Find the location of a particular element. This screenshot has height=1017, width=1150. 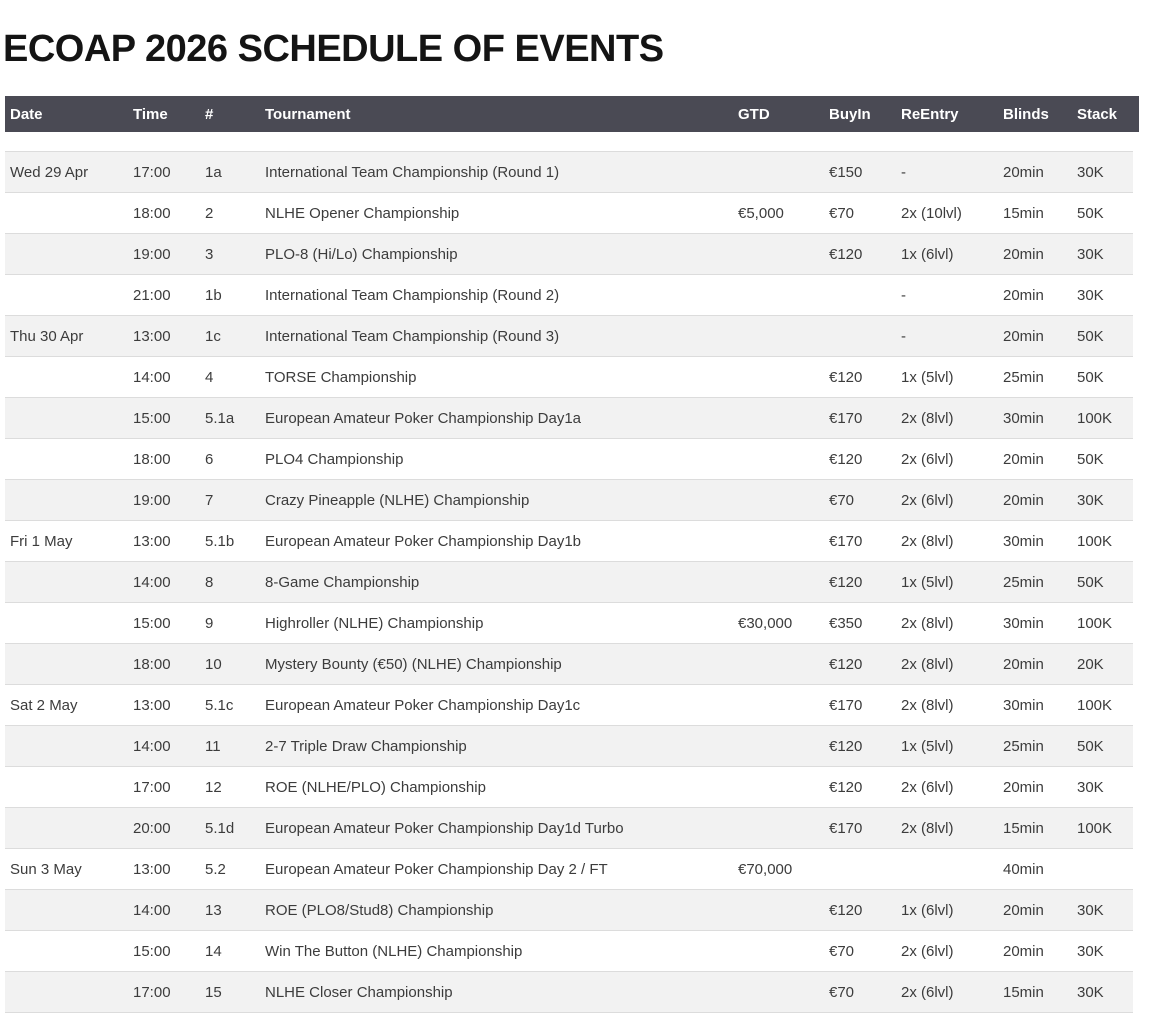

column-header-time: Time is located at coordinates (150, 114).